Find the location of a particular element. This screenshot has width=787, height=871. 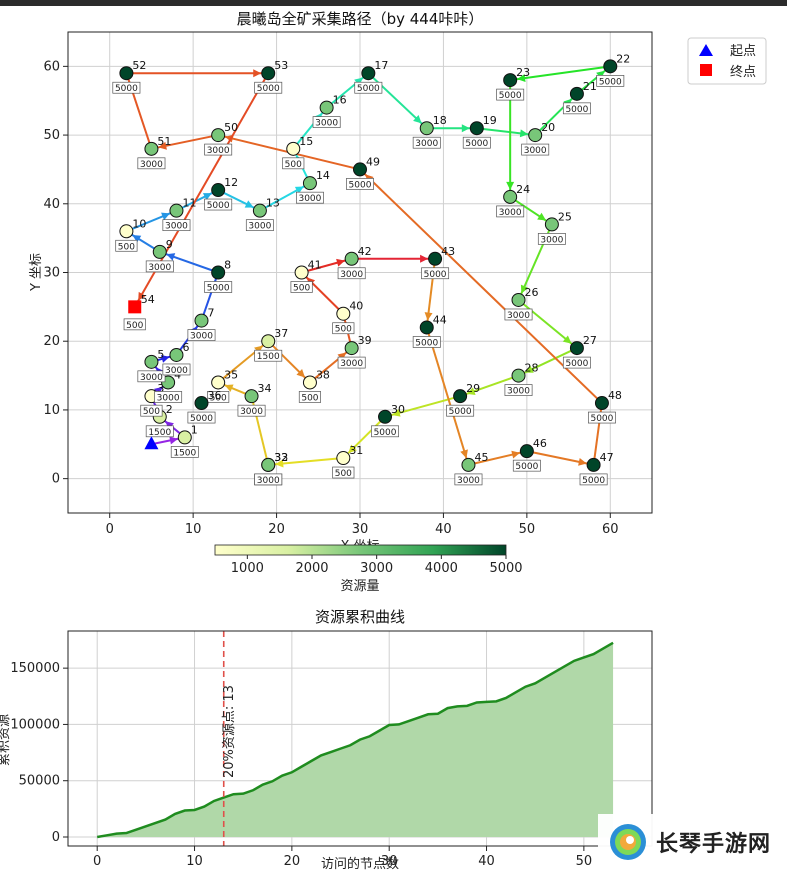

node-id-label: 2 is located at coordinates (169, 409).